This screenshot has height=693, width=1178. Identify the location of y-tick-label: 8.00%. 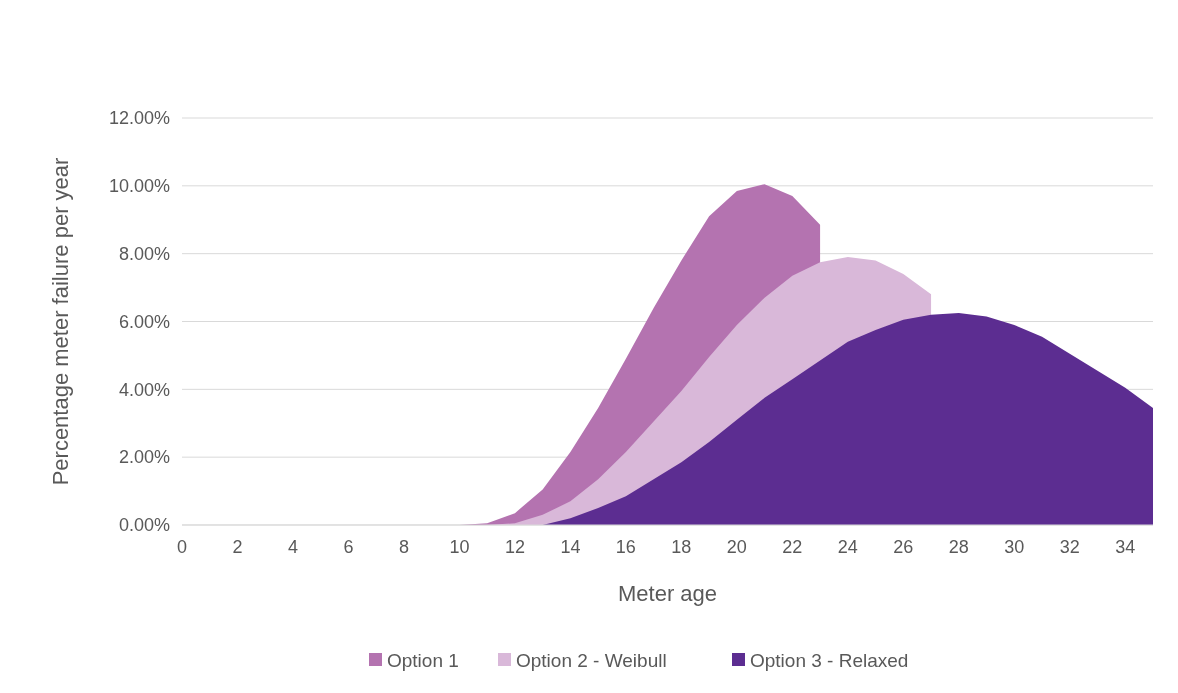
(144, 253).